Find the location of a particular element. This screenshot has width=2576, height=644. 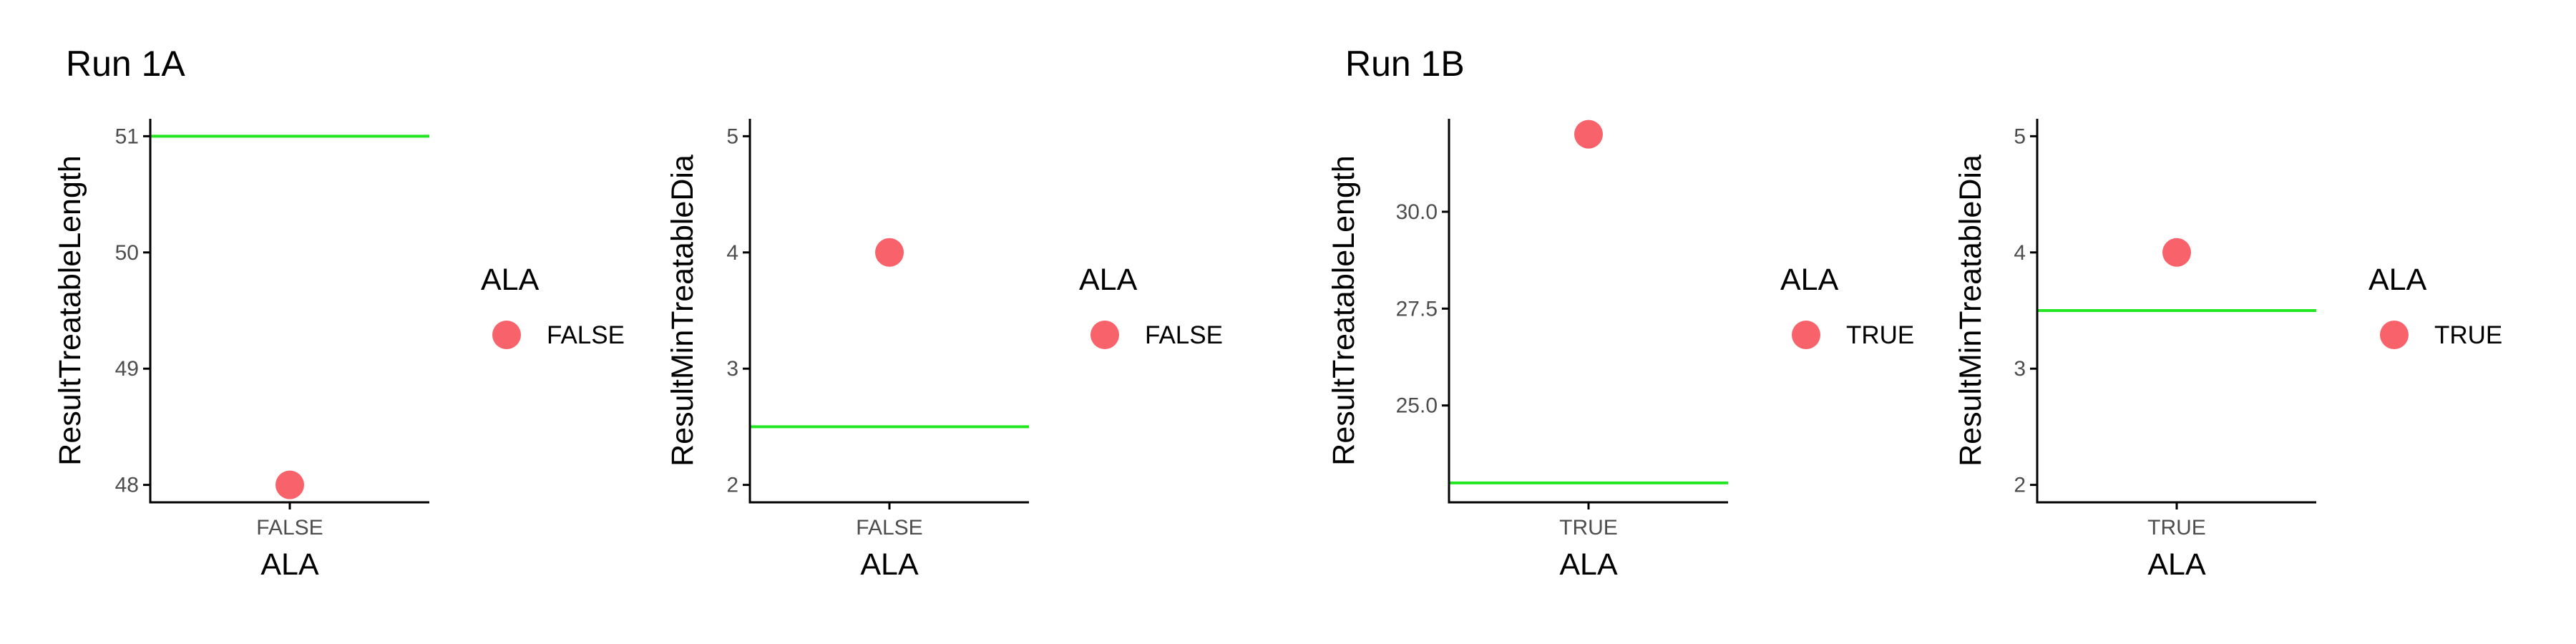

y-tick-label: 25.0 is located at coordinates (1417, 406).